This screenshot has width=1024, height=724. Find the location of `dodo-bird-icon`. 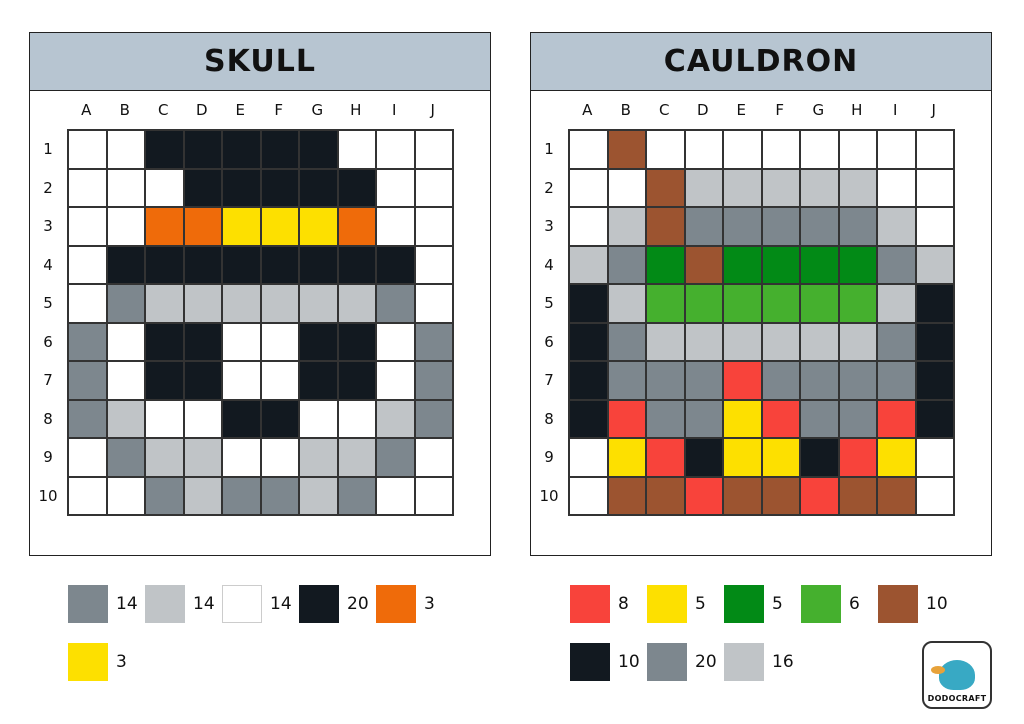

dodo-bird-icon is located at coordinates (953, 675).